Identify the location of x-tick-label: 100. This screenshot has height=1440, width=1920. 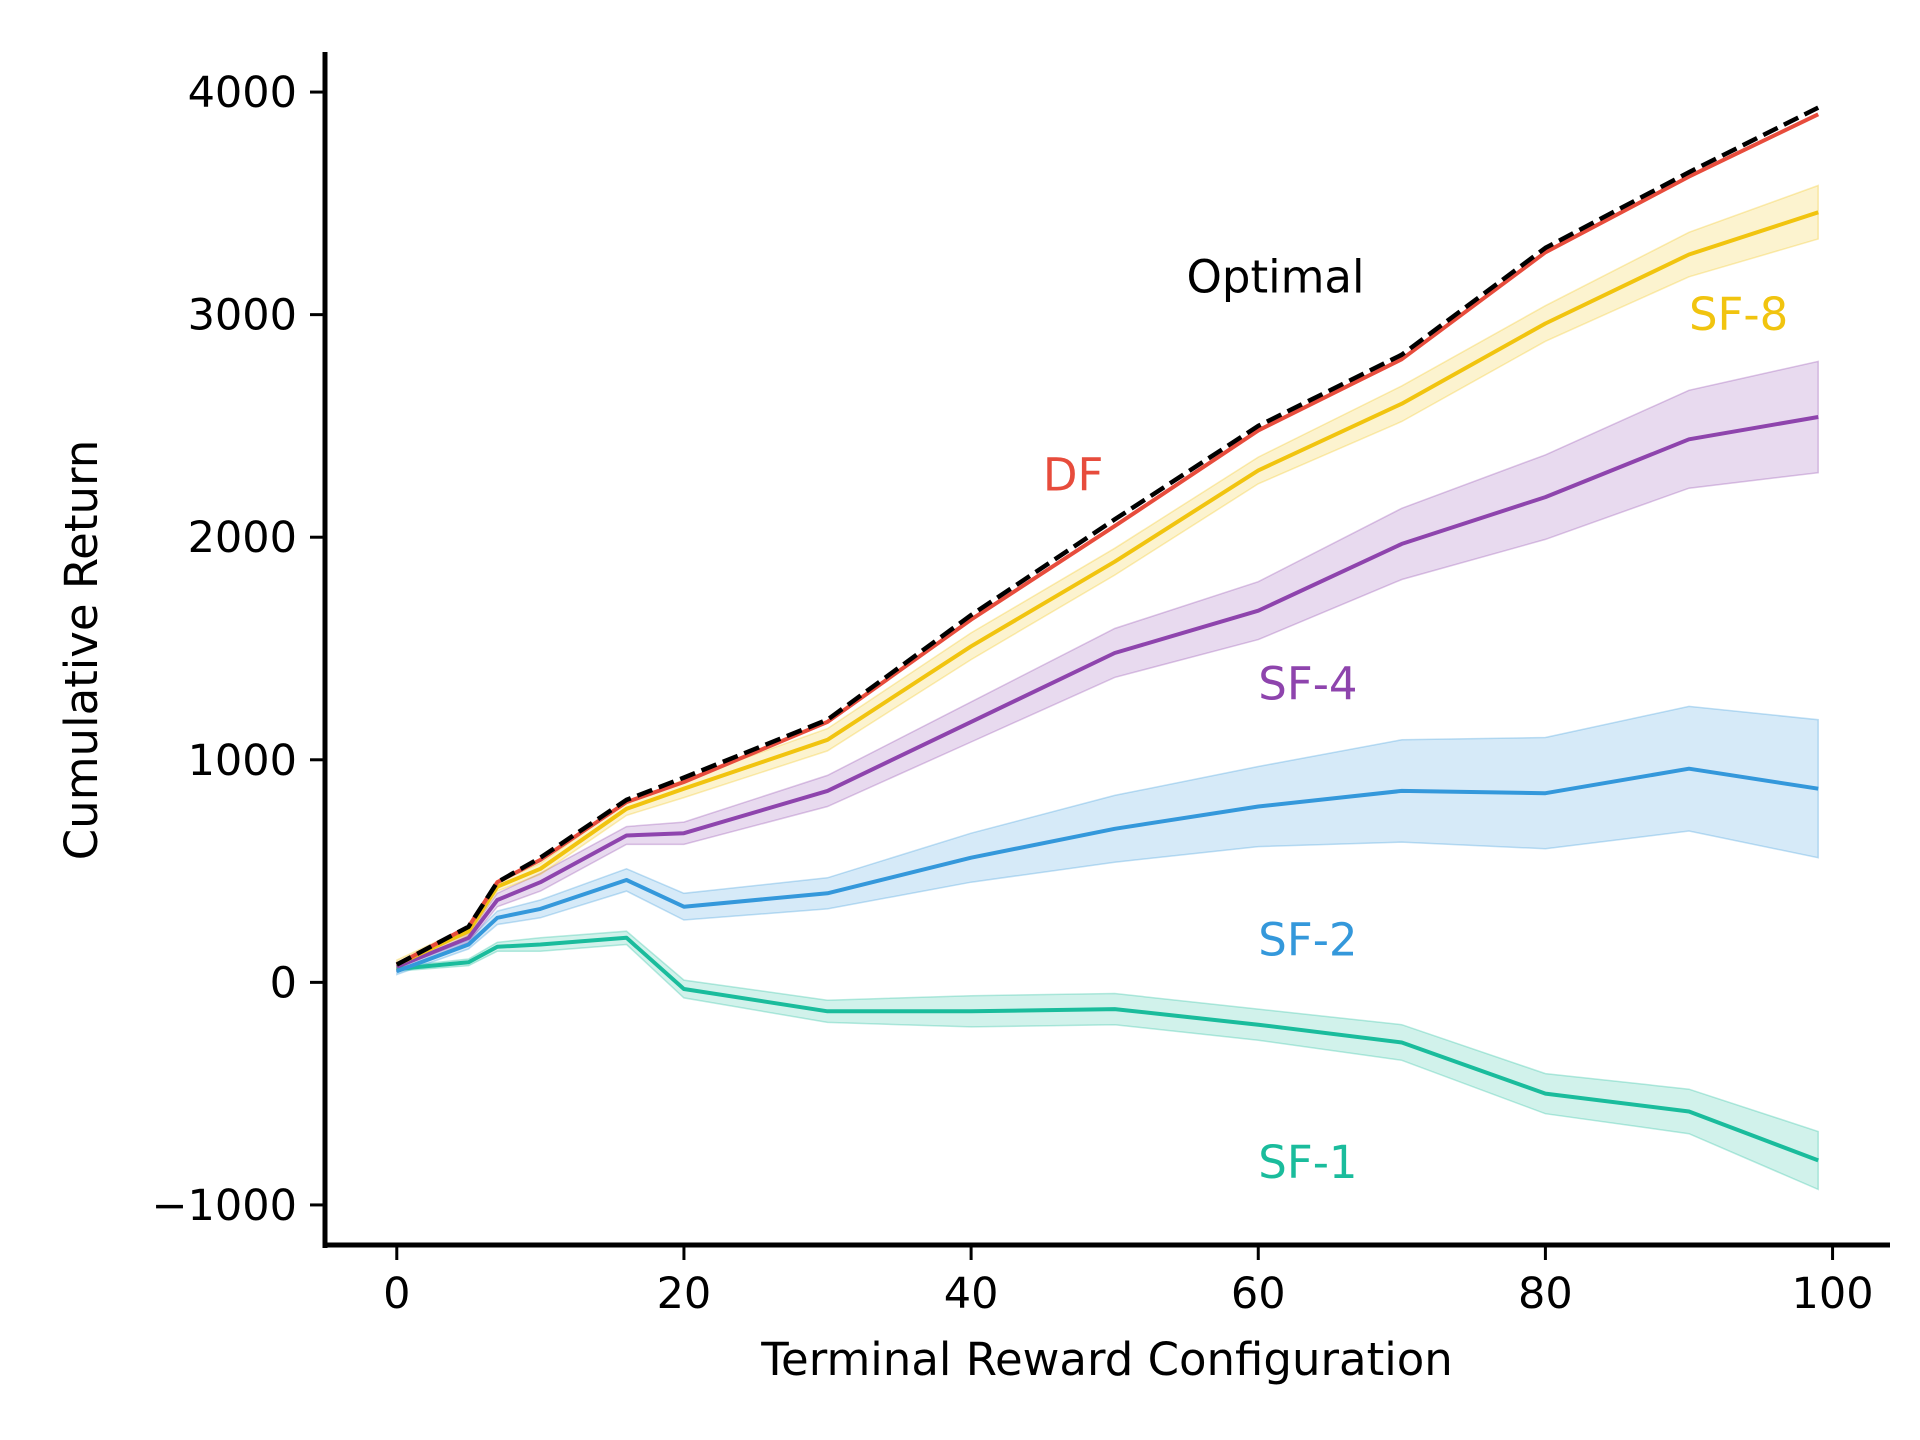
(1833, 1294).